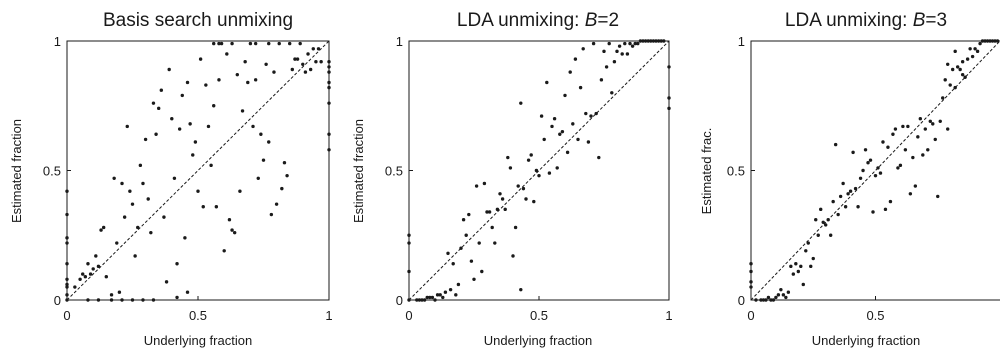  I want to click on x-tick-label: 1, so click(328, 315).